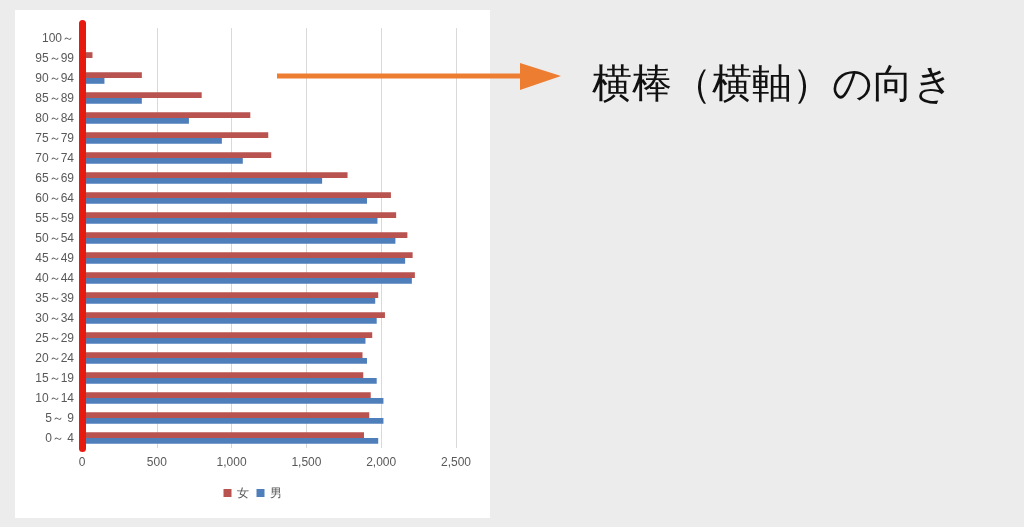  I want to click on y-tick-label: 65～69, so click(55, 178).